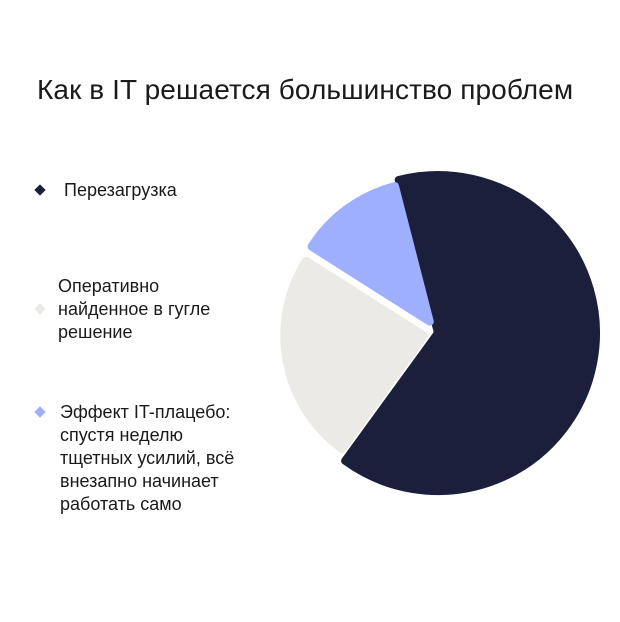  I want to click on legend-label-restart: Перезагрузка, so click(120, 190).